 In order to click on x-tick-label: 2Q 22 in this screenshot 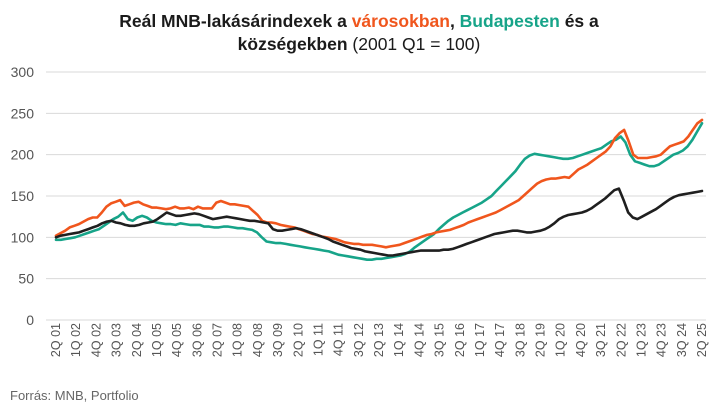, I will do `click(621, 340)`.